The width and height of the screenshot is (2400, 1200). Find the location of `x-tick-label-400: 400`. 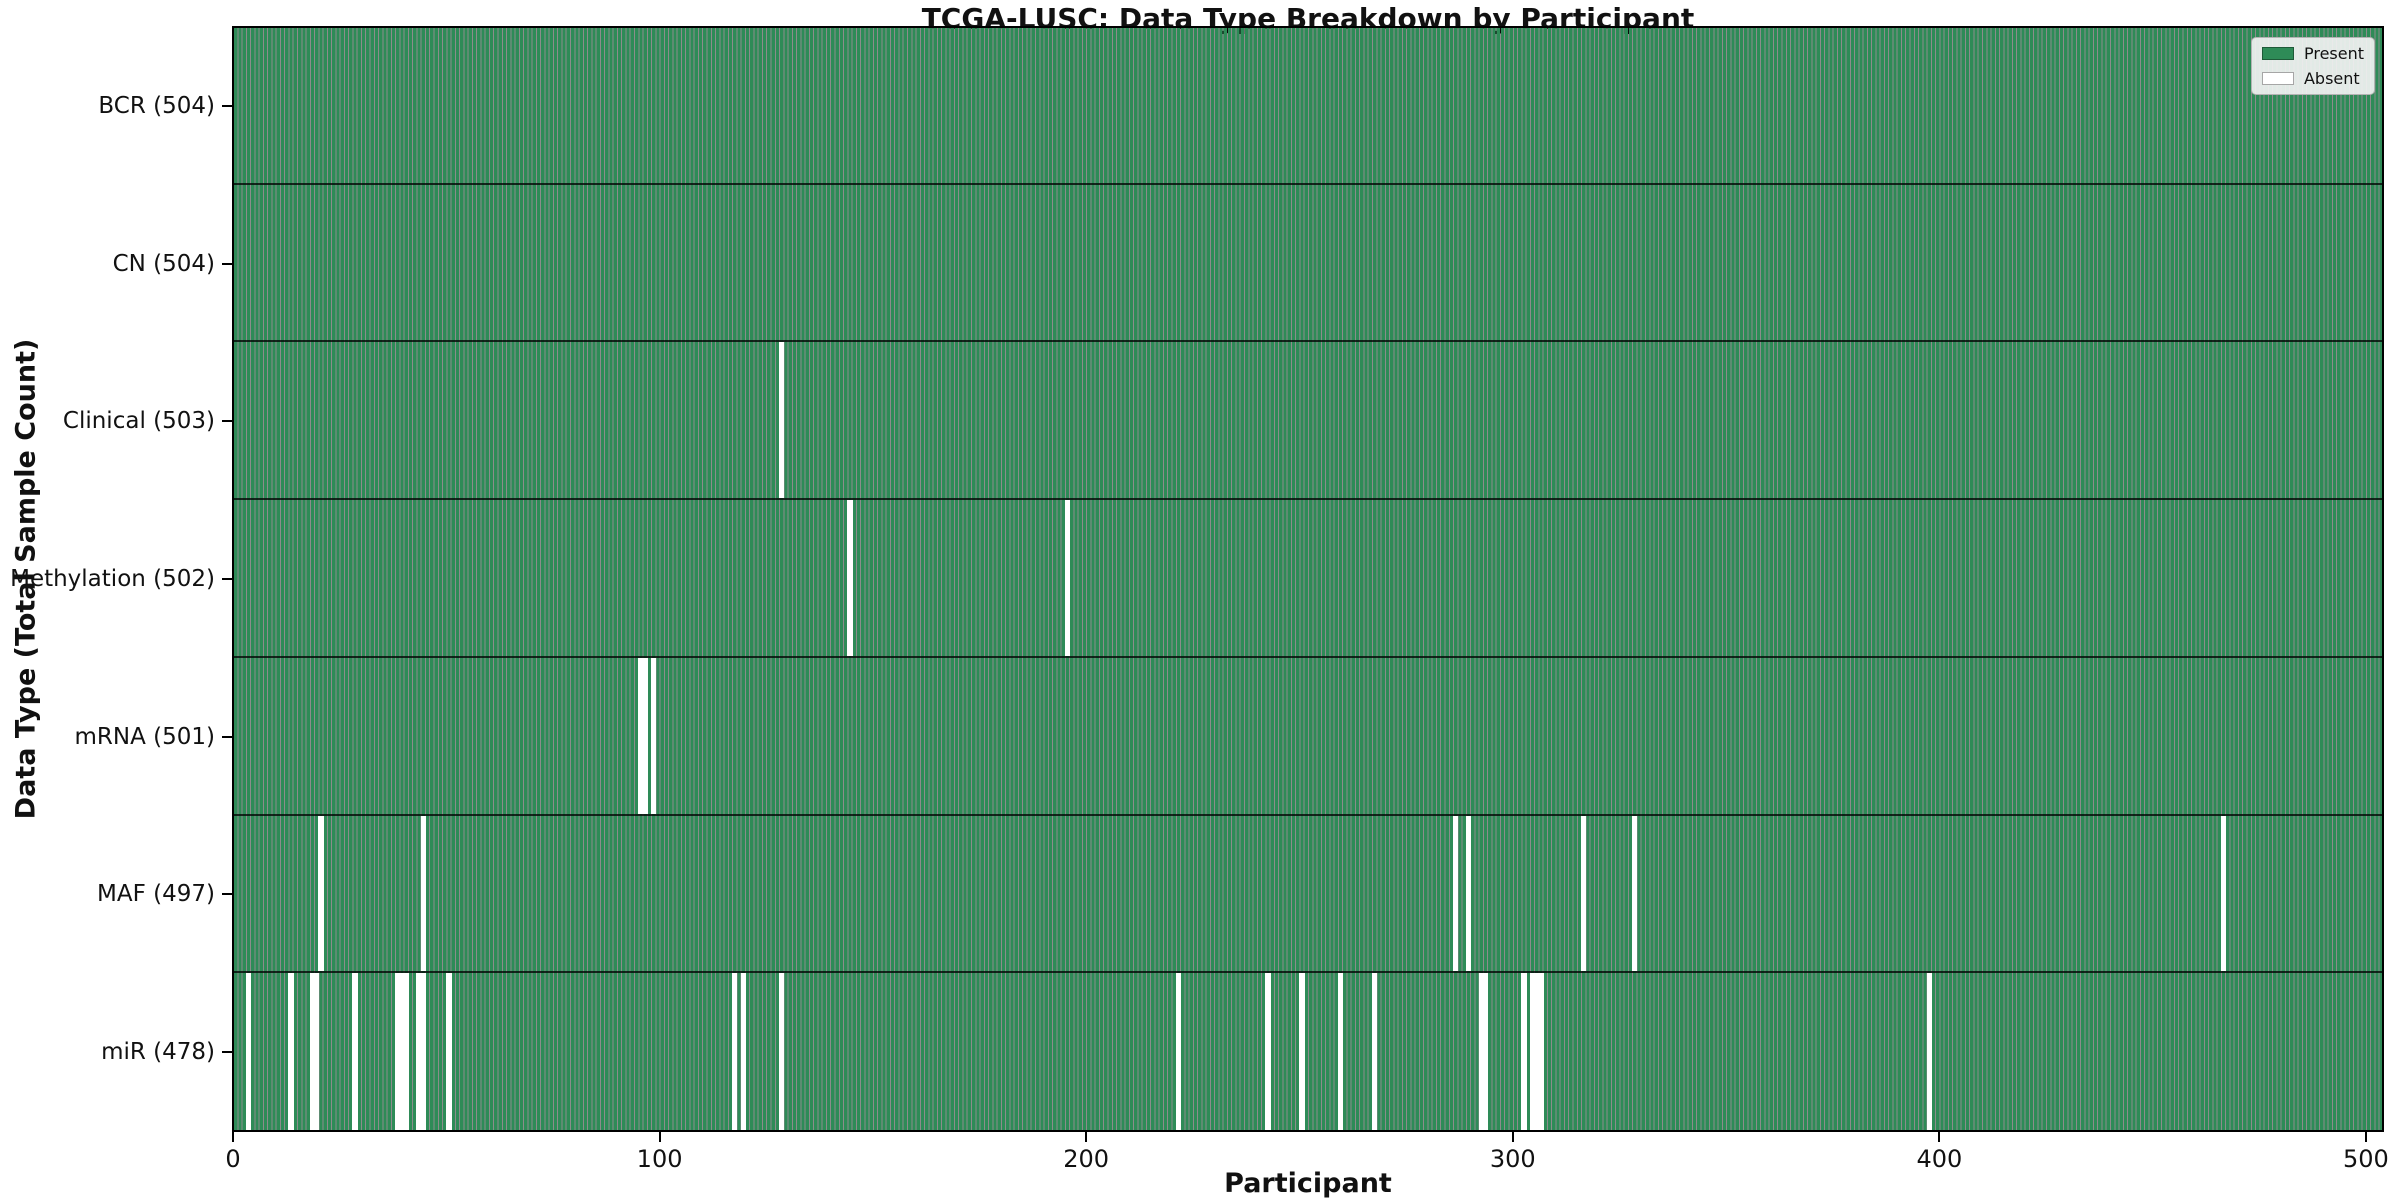

x-tick-label-400: 400 is located at coordinates (1939, 1159).